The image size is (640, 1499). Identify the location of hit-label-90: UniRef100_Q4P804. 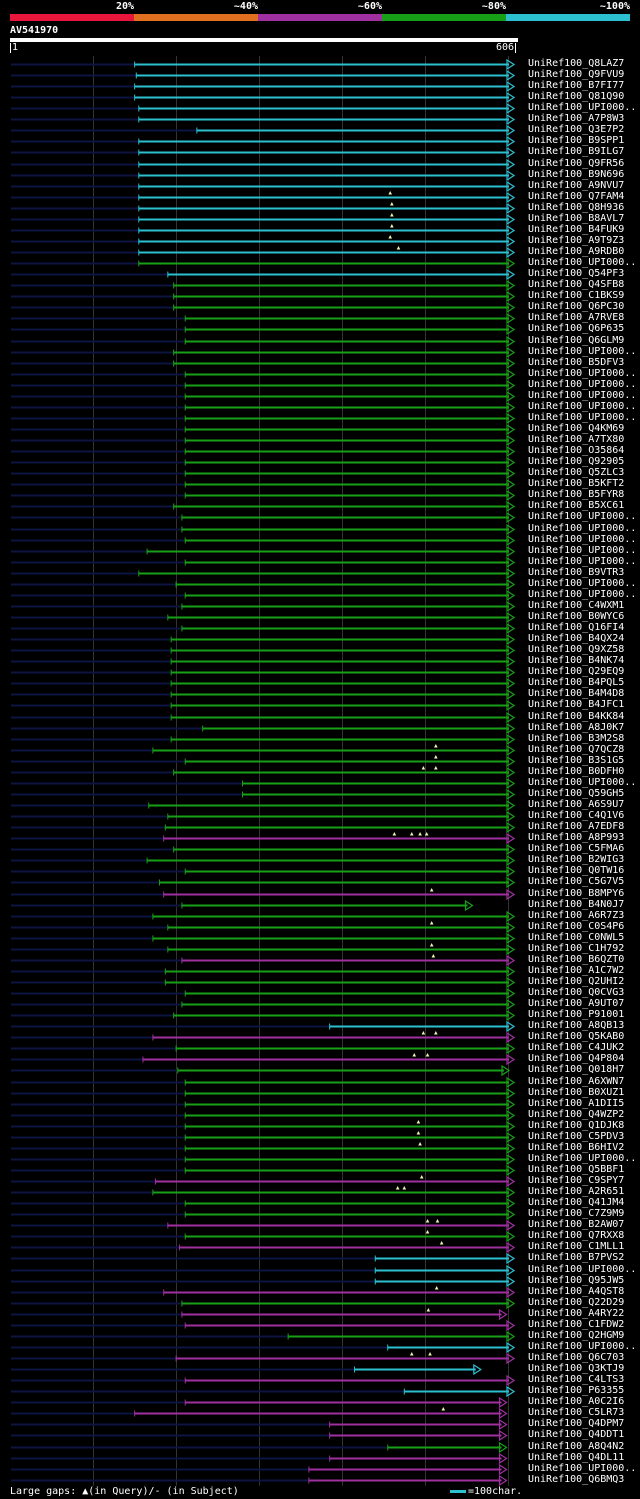
(576, 1058).